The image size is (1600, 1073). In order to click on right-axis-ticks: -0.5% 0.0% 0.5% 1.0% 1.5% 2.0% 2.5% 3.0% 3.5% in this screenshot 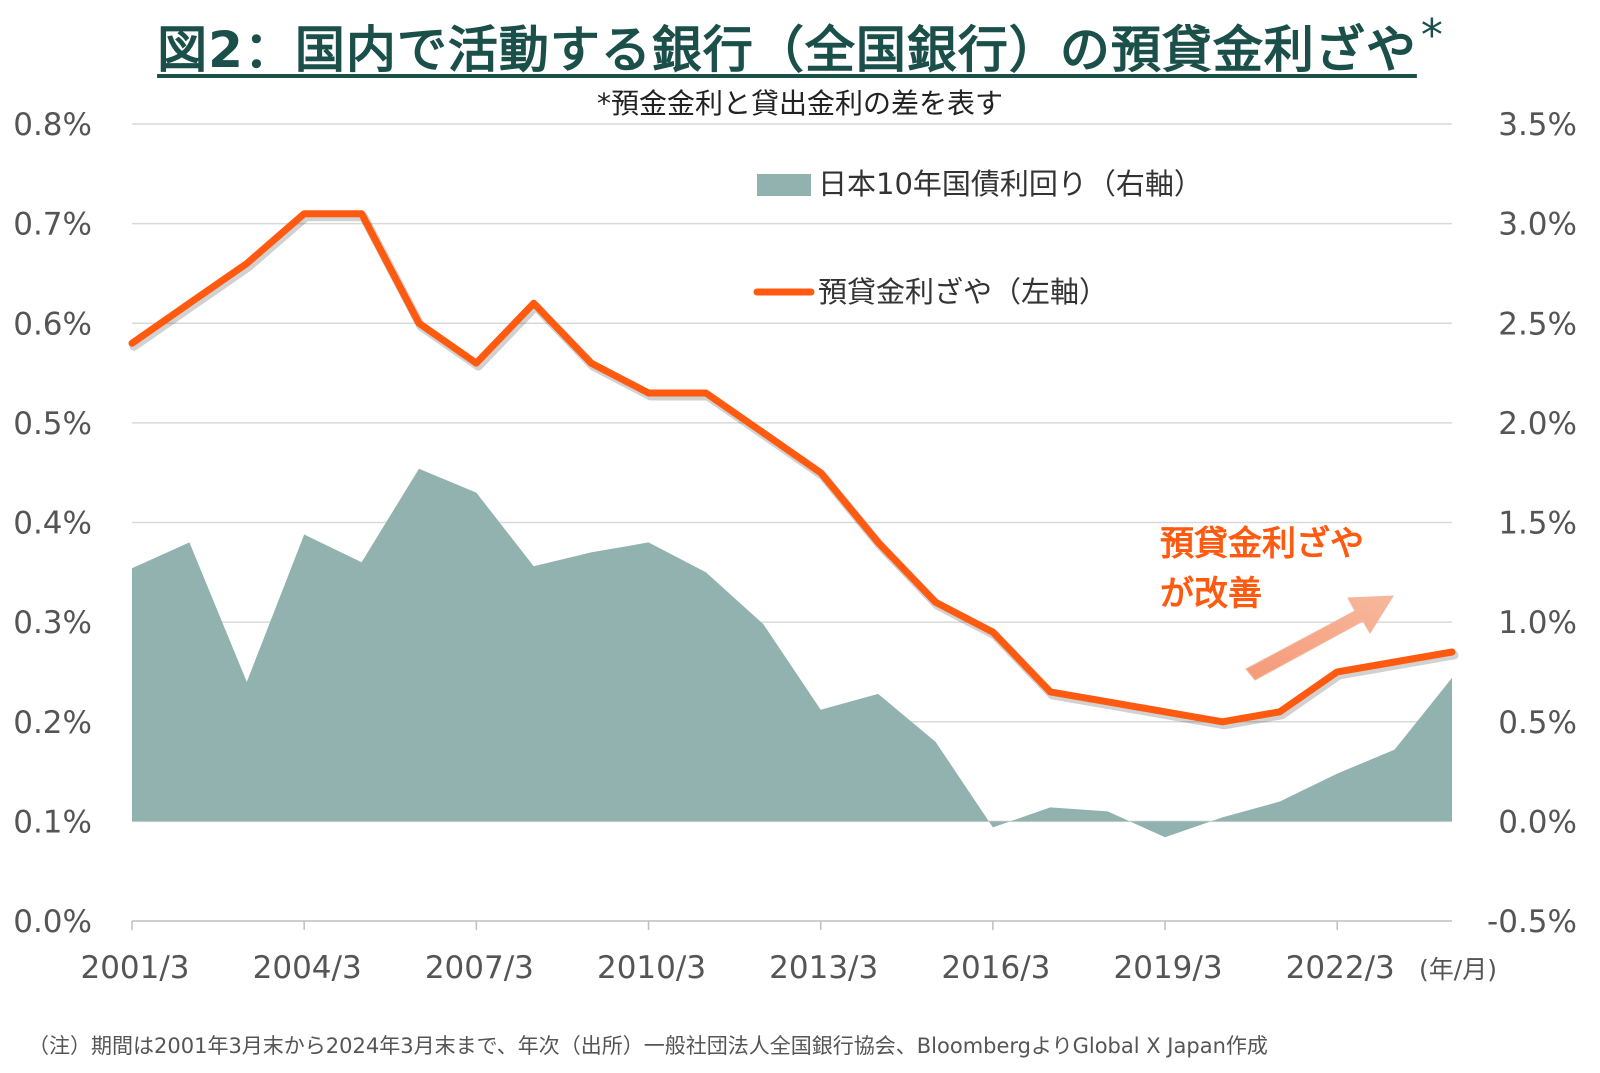, I will do `click(1532, 523)`.